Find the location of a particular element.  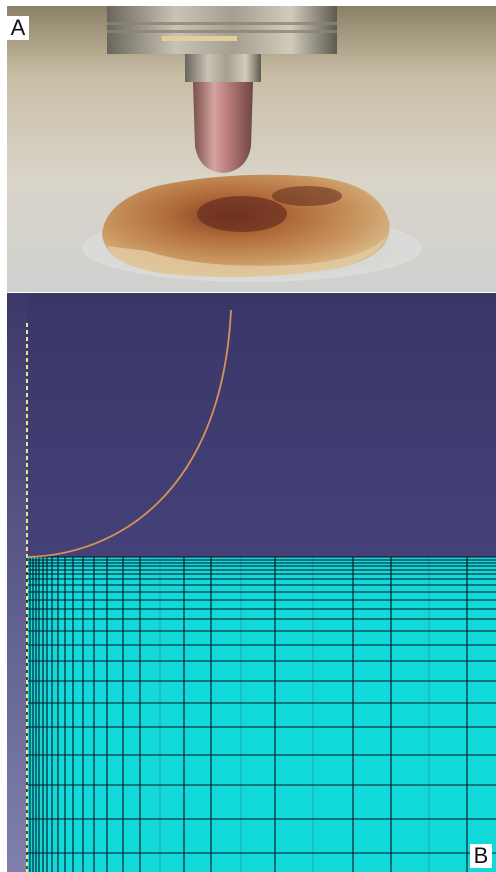

indenter-profile is located at coordinates (129, 433).